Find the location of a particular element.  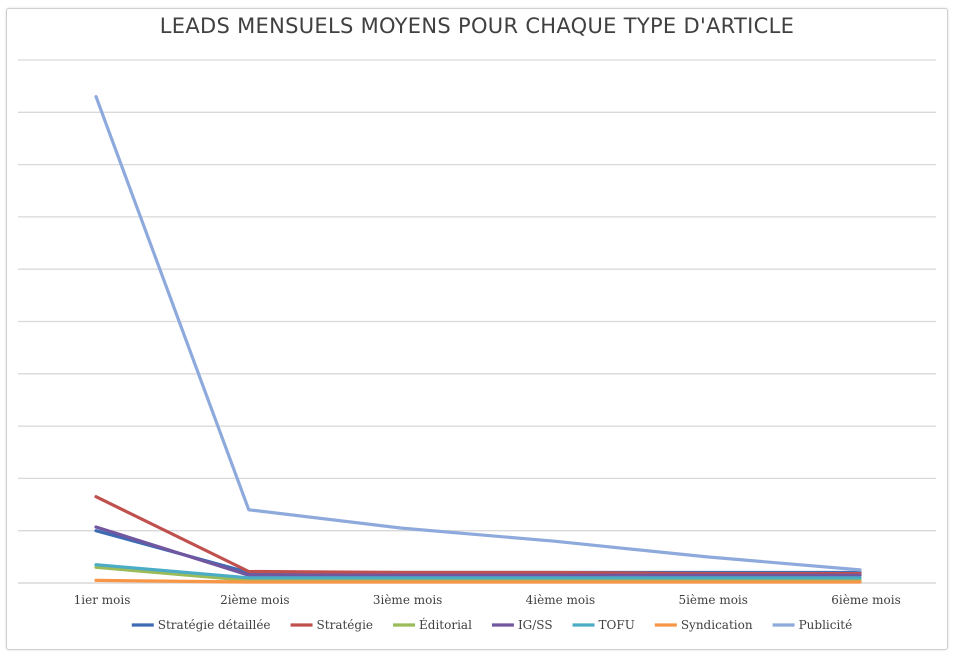

x-tick-label: 5ième mois is located at coordinates (712, 600).